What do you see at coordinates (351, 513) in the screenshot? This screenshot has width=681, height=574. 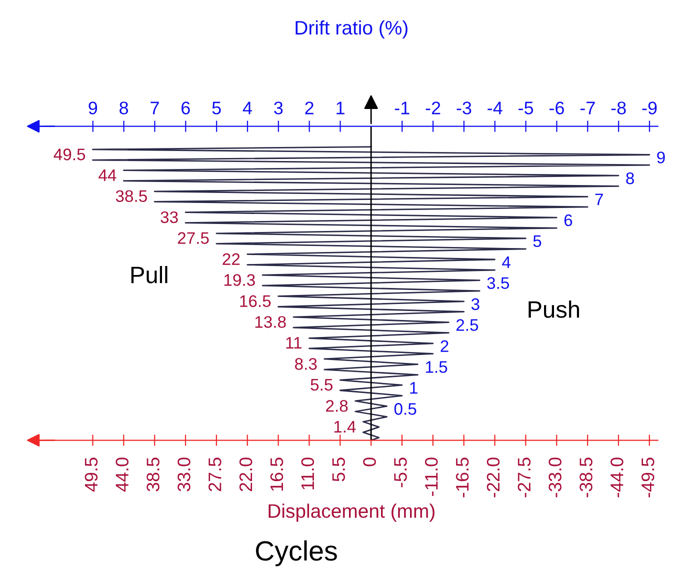 I see `x-axis-title: Displacement (mm)` at bounding box center [351, 513].